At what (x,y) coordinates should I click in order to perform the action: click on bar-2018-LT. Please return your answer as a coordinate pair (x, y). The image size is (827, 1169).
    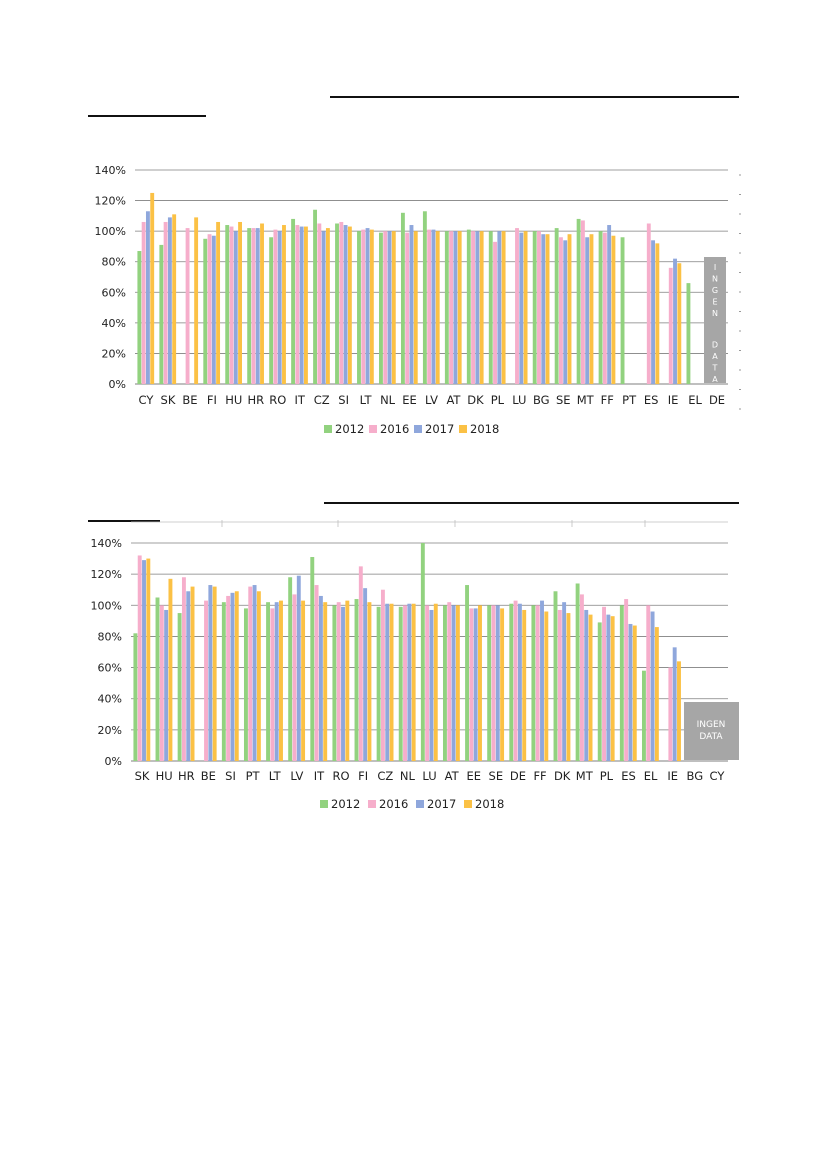
    Looking at the image, I should click on (281, 680).